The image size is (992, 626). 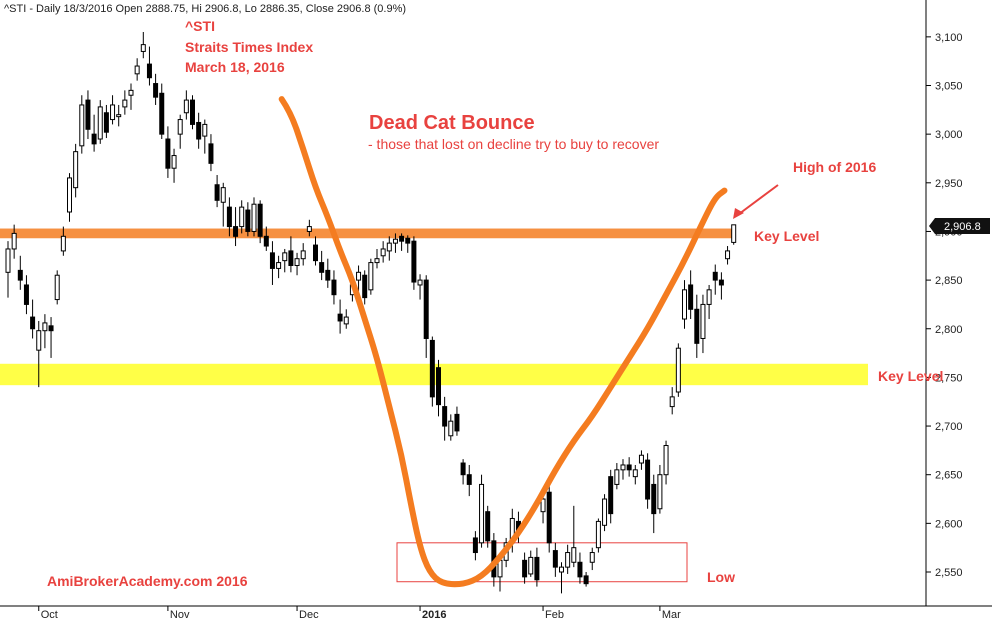 I want to click on x-tick-label: Nov, so click(x=180, y=615).